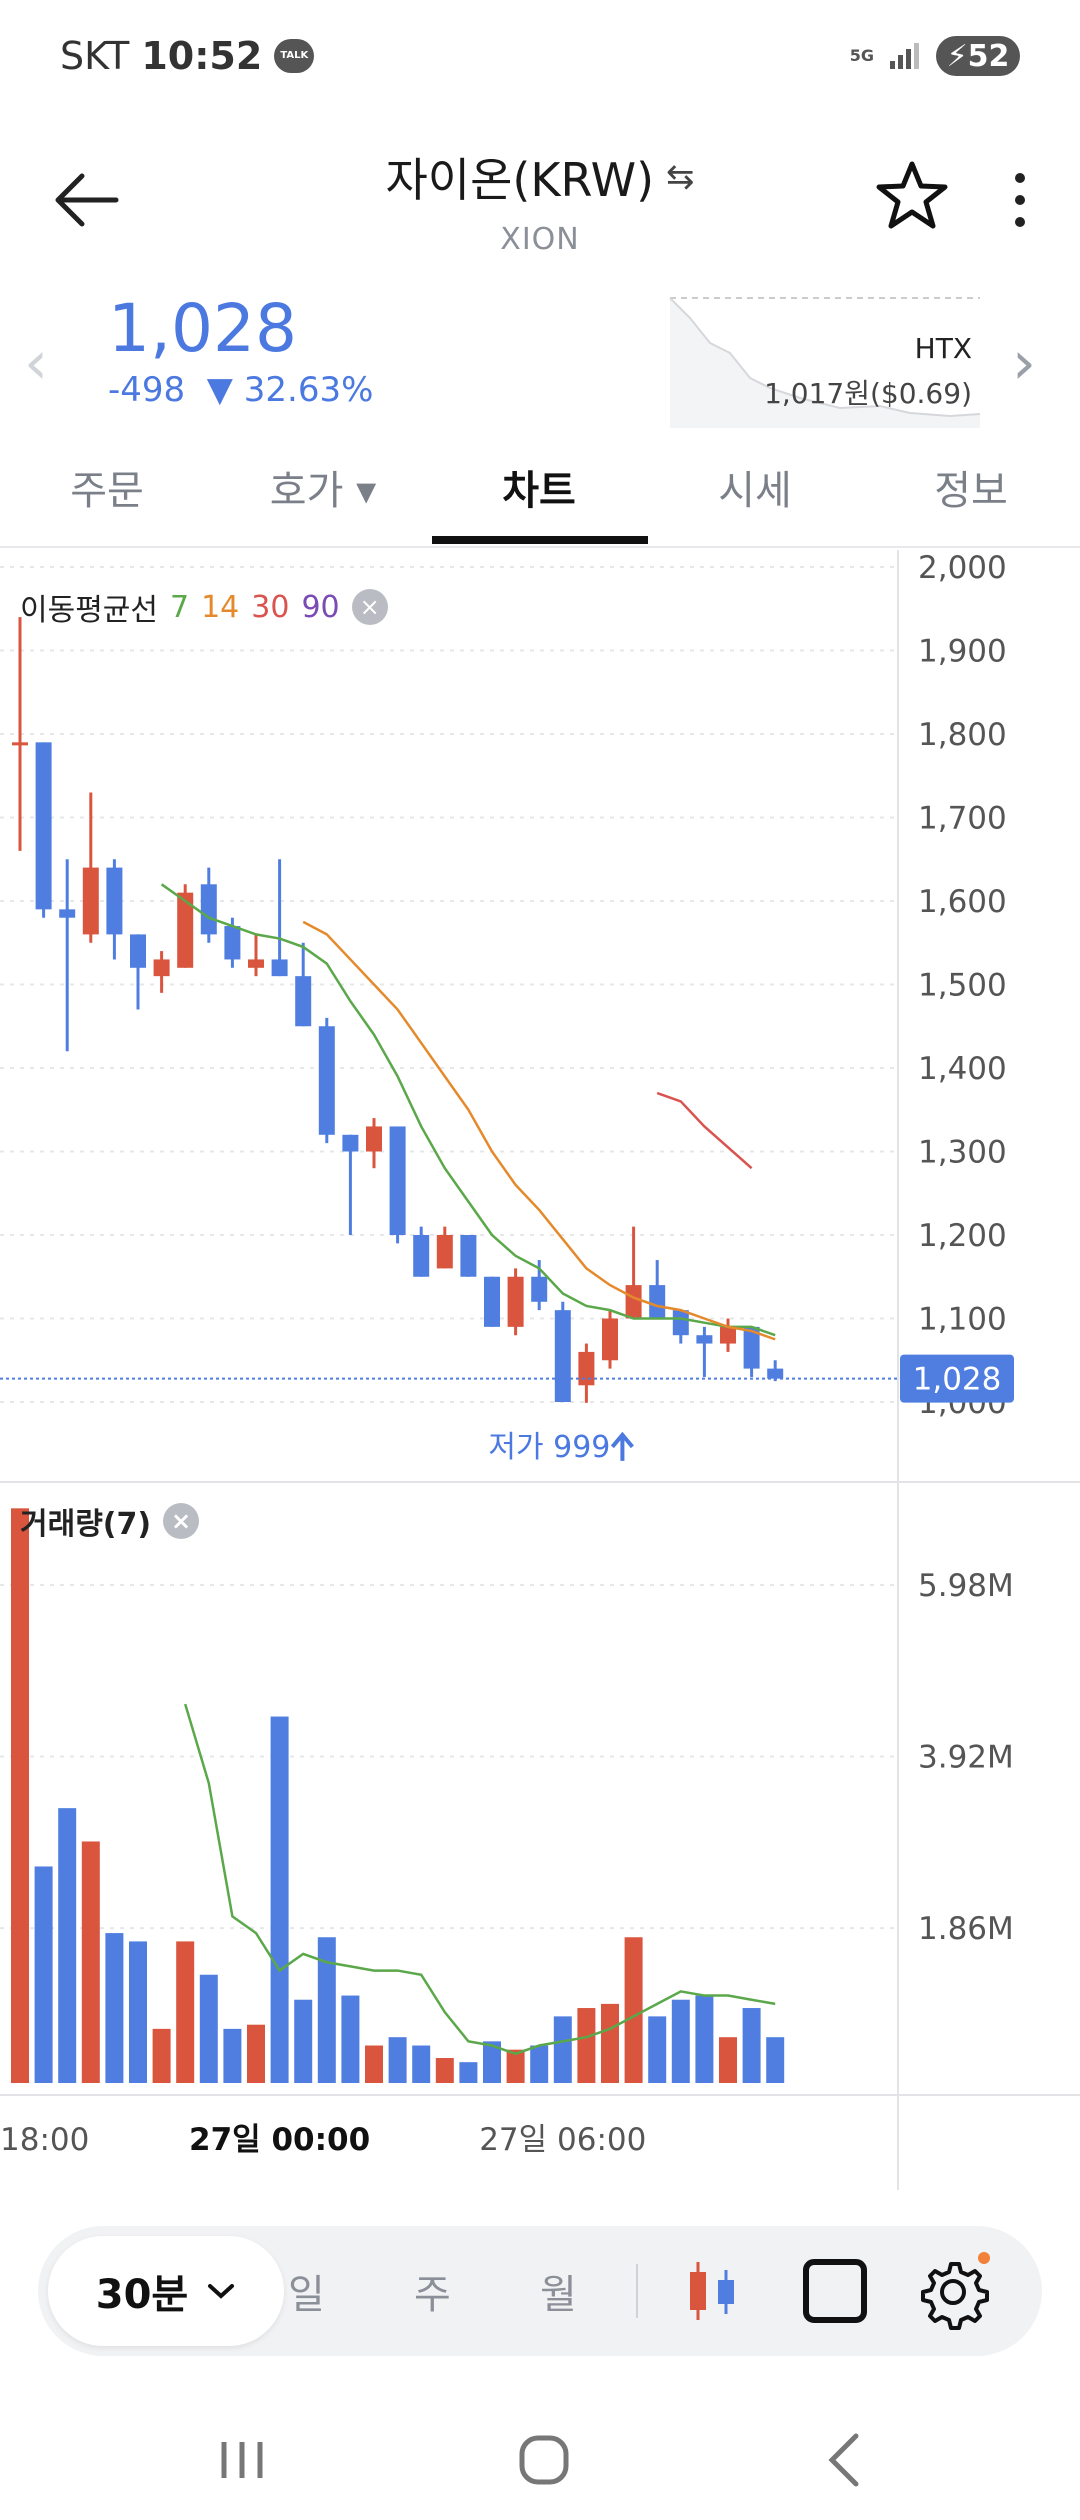  What do you see at coordinates (270, 607) in the screenshot?
I see `ma-30-label: 30` at bounding box center [270, 607].